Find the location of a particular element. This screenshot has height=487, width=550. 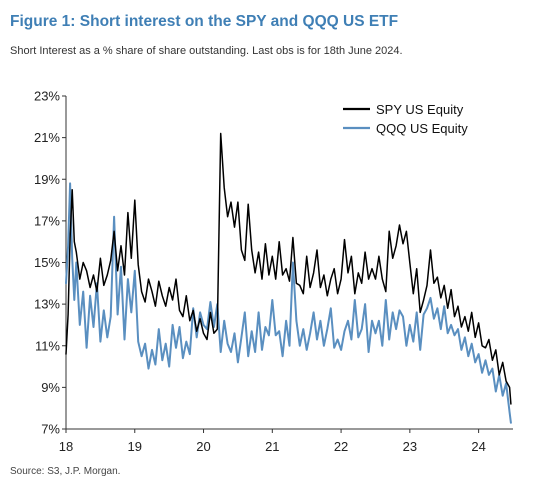

y-tick-label: 7% is located at coordinates (50, 429).